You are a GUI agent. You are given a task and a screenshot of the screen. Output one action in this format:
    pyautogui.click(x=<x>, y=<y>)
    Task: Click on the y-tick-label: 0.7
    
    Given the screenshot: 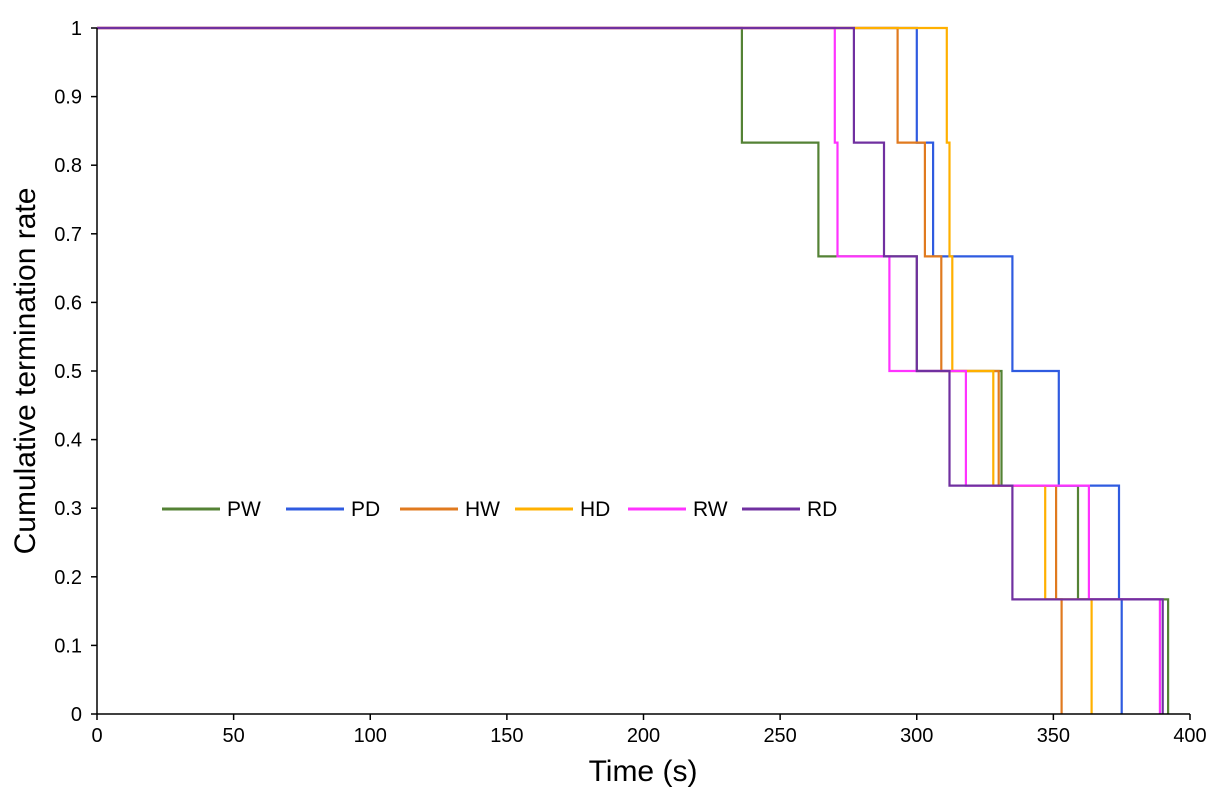 What is the action you would take?
    pyautogui.click(x=68, y=235)
    